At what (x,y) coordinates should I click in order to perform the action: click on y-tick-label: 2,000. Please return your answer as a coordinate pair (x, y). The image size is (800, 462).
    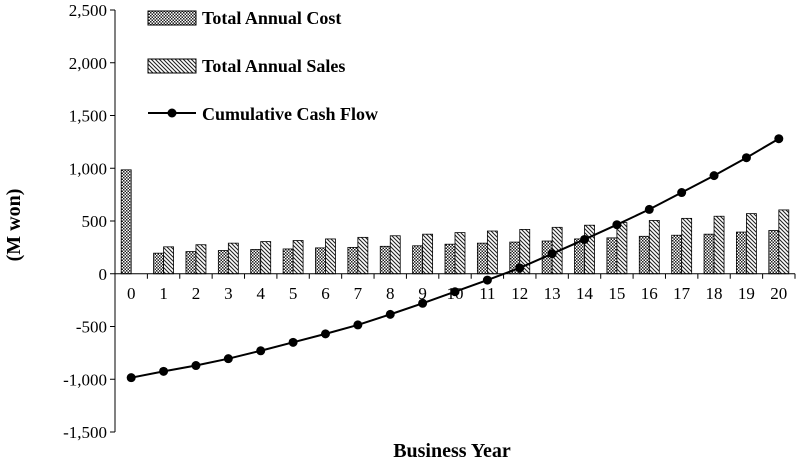
    Looking at the image, I should click on (88, 63).